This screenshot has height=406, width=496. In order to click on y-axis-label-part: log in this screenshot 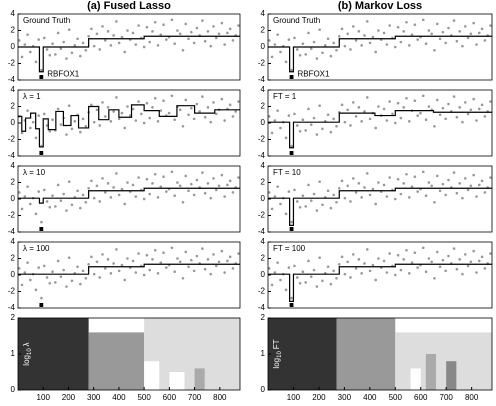, I will do `click(276, 363)`.